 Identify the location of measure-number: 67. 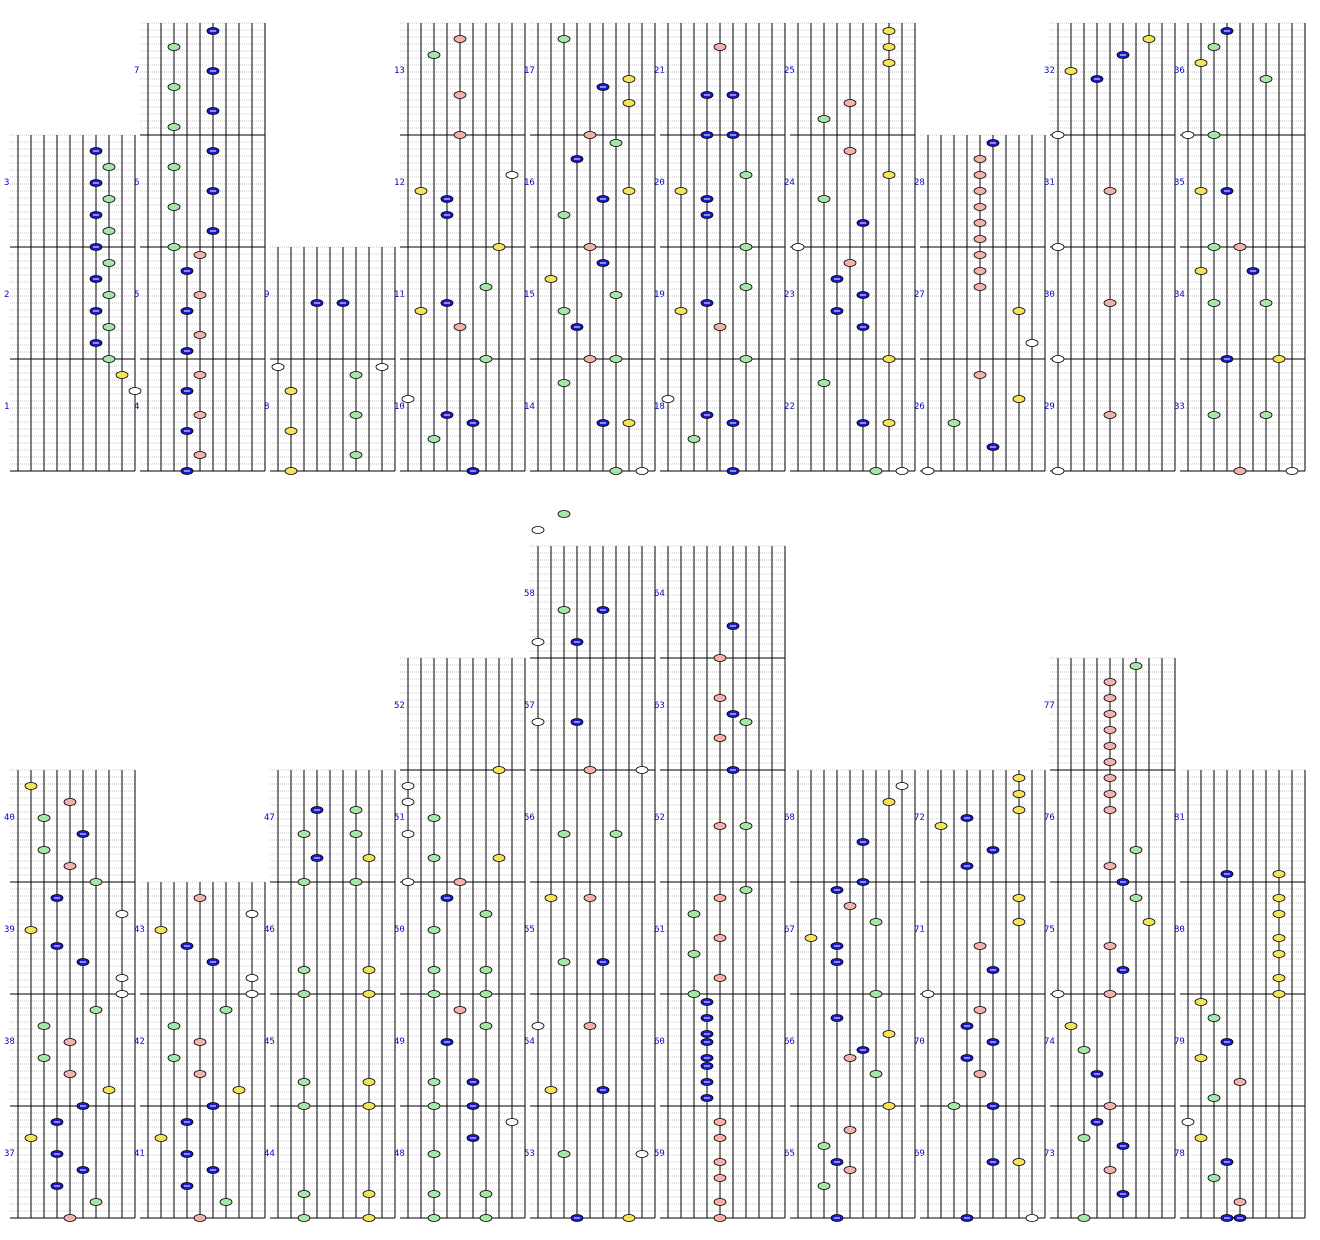
(789, 930).